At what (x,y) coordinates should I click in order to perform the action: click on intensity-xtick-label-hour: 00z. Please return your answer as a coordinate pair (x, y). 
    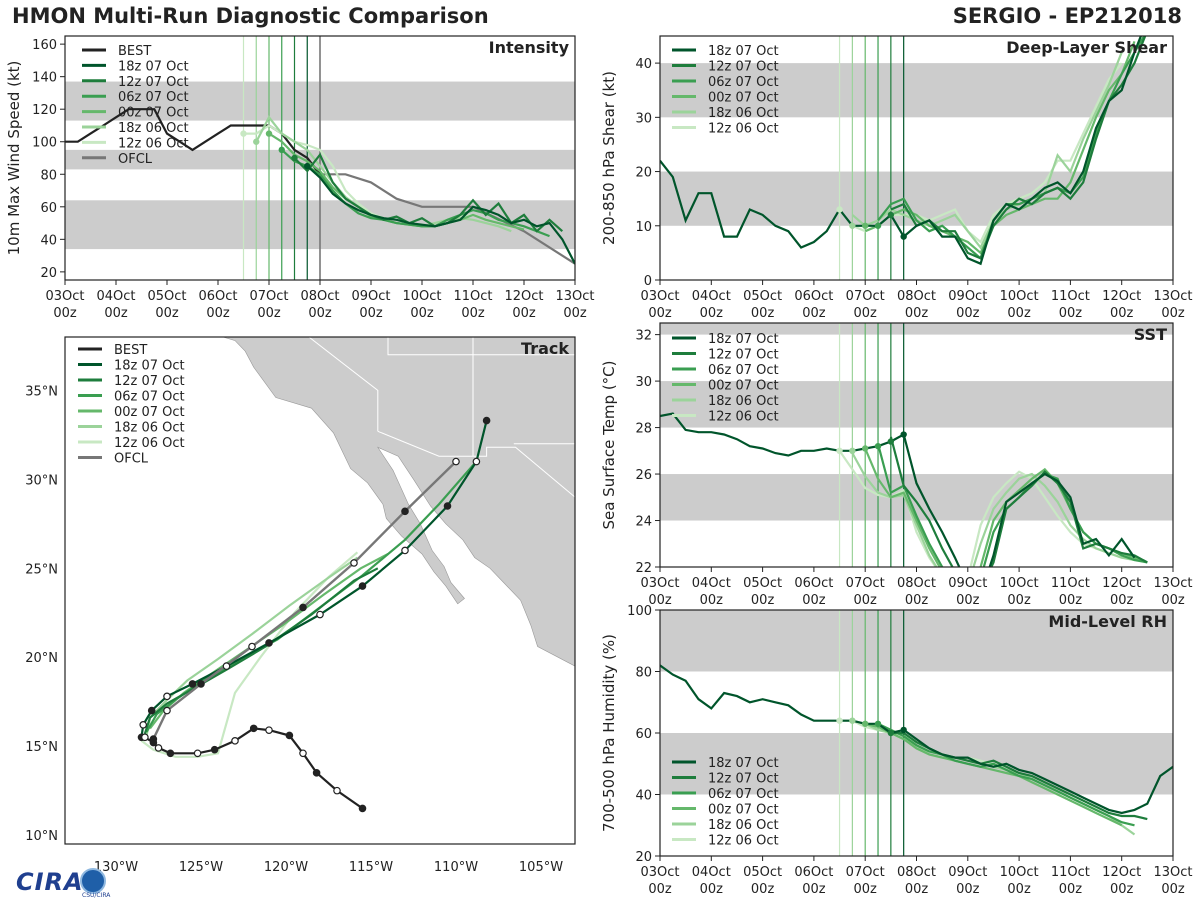
    Looking at the image, I should click on (320, 313).